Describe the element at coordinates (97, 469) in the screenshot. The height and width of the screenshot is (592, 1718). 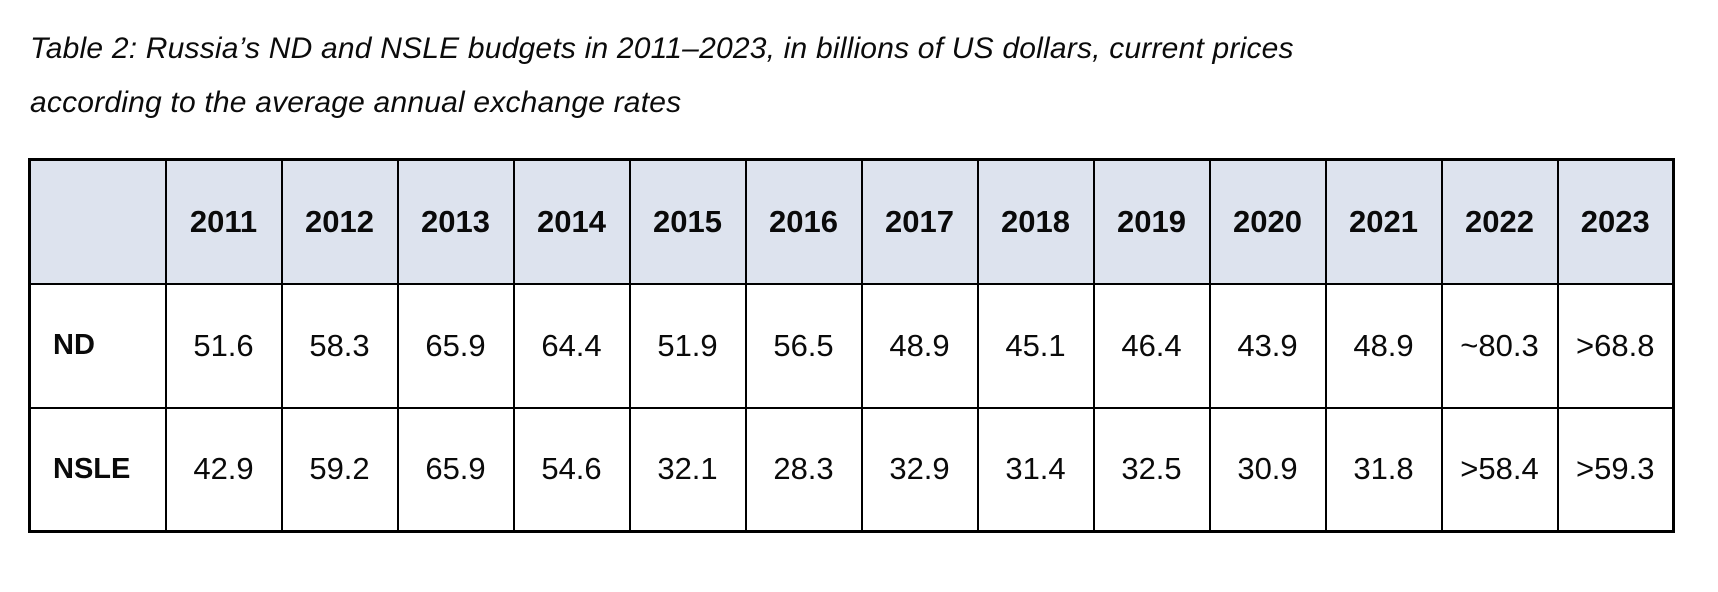
I see `row-label-nsle: NSLE` at that location.